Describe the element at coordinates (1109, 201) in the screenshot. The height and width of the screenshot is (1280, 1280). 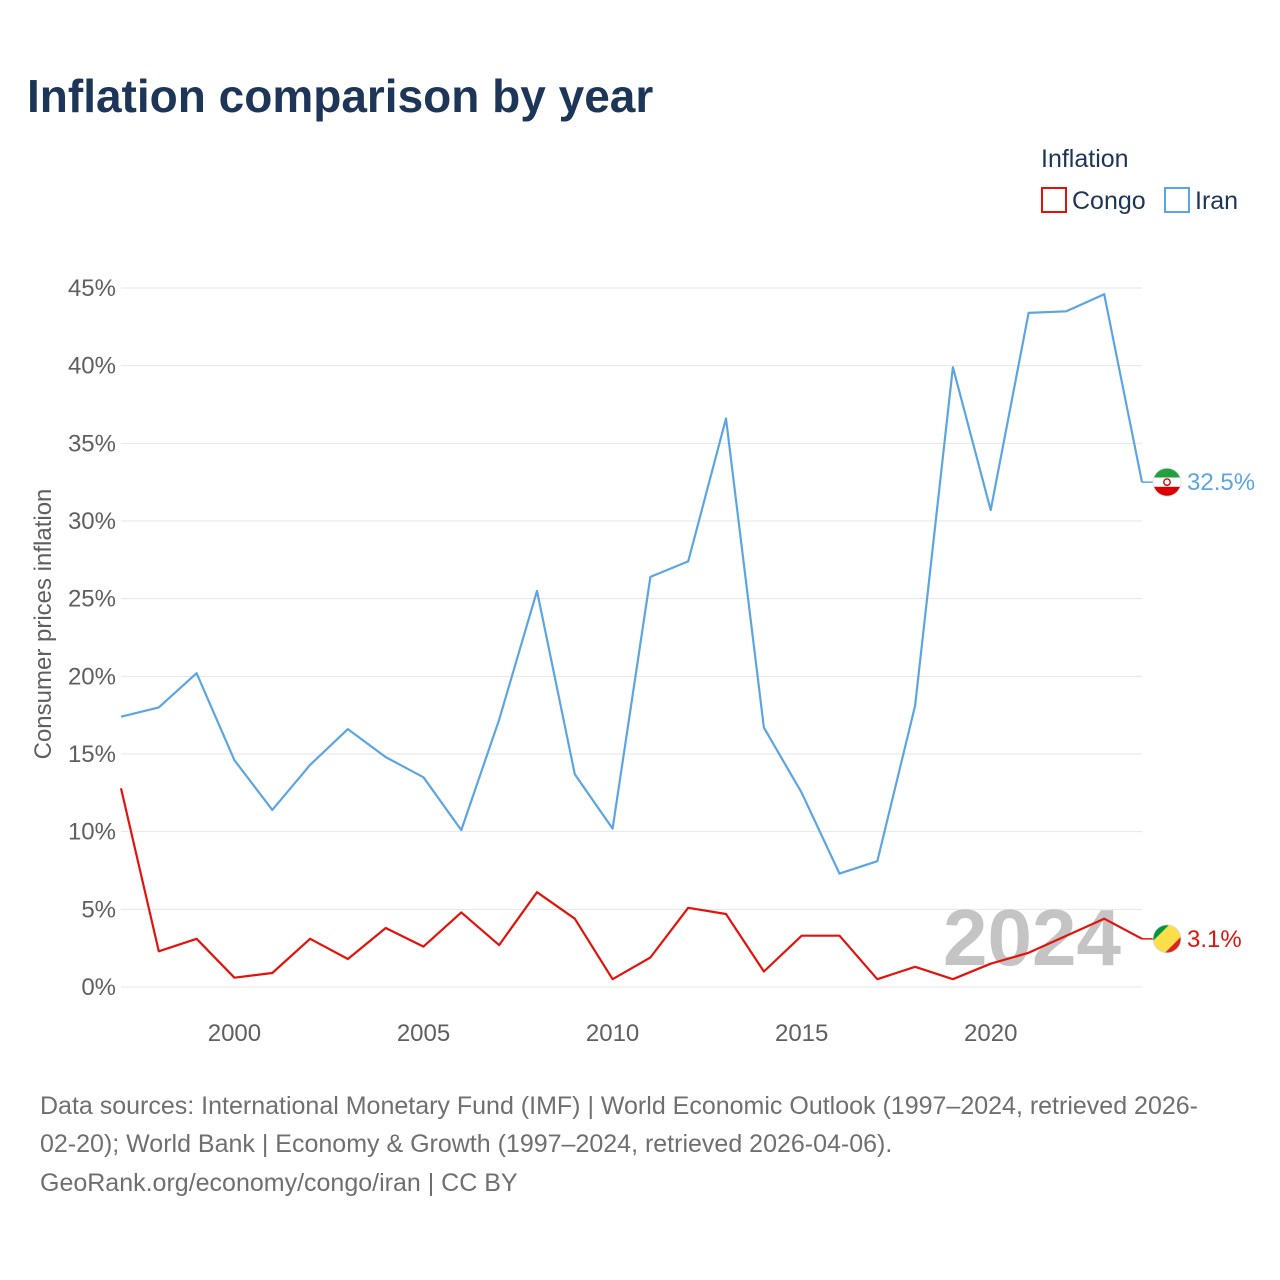
I see `legend-label: Congo` at that location.